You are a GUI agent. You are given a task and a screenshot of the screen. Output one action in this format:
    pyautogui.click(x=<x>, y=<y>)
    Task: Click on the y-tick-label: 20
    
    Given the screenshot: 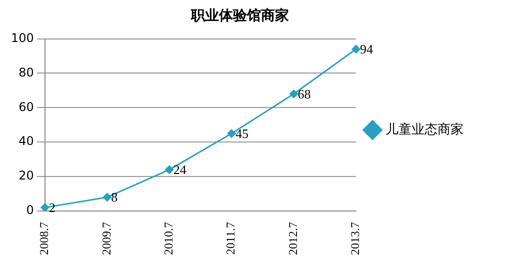 What is the action you would take?
    pyautogui.click(x=26, y=175)
    